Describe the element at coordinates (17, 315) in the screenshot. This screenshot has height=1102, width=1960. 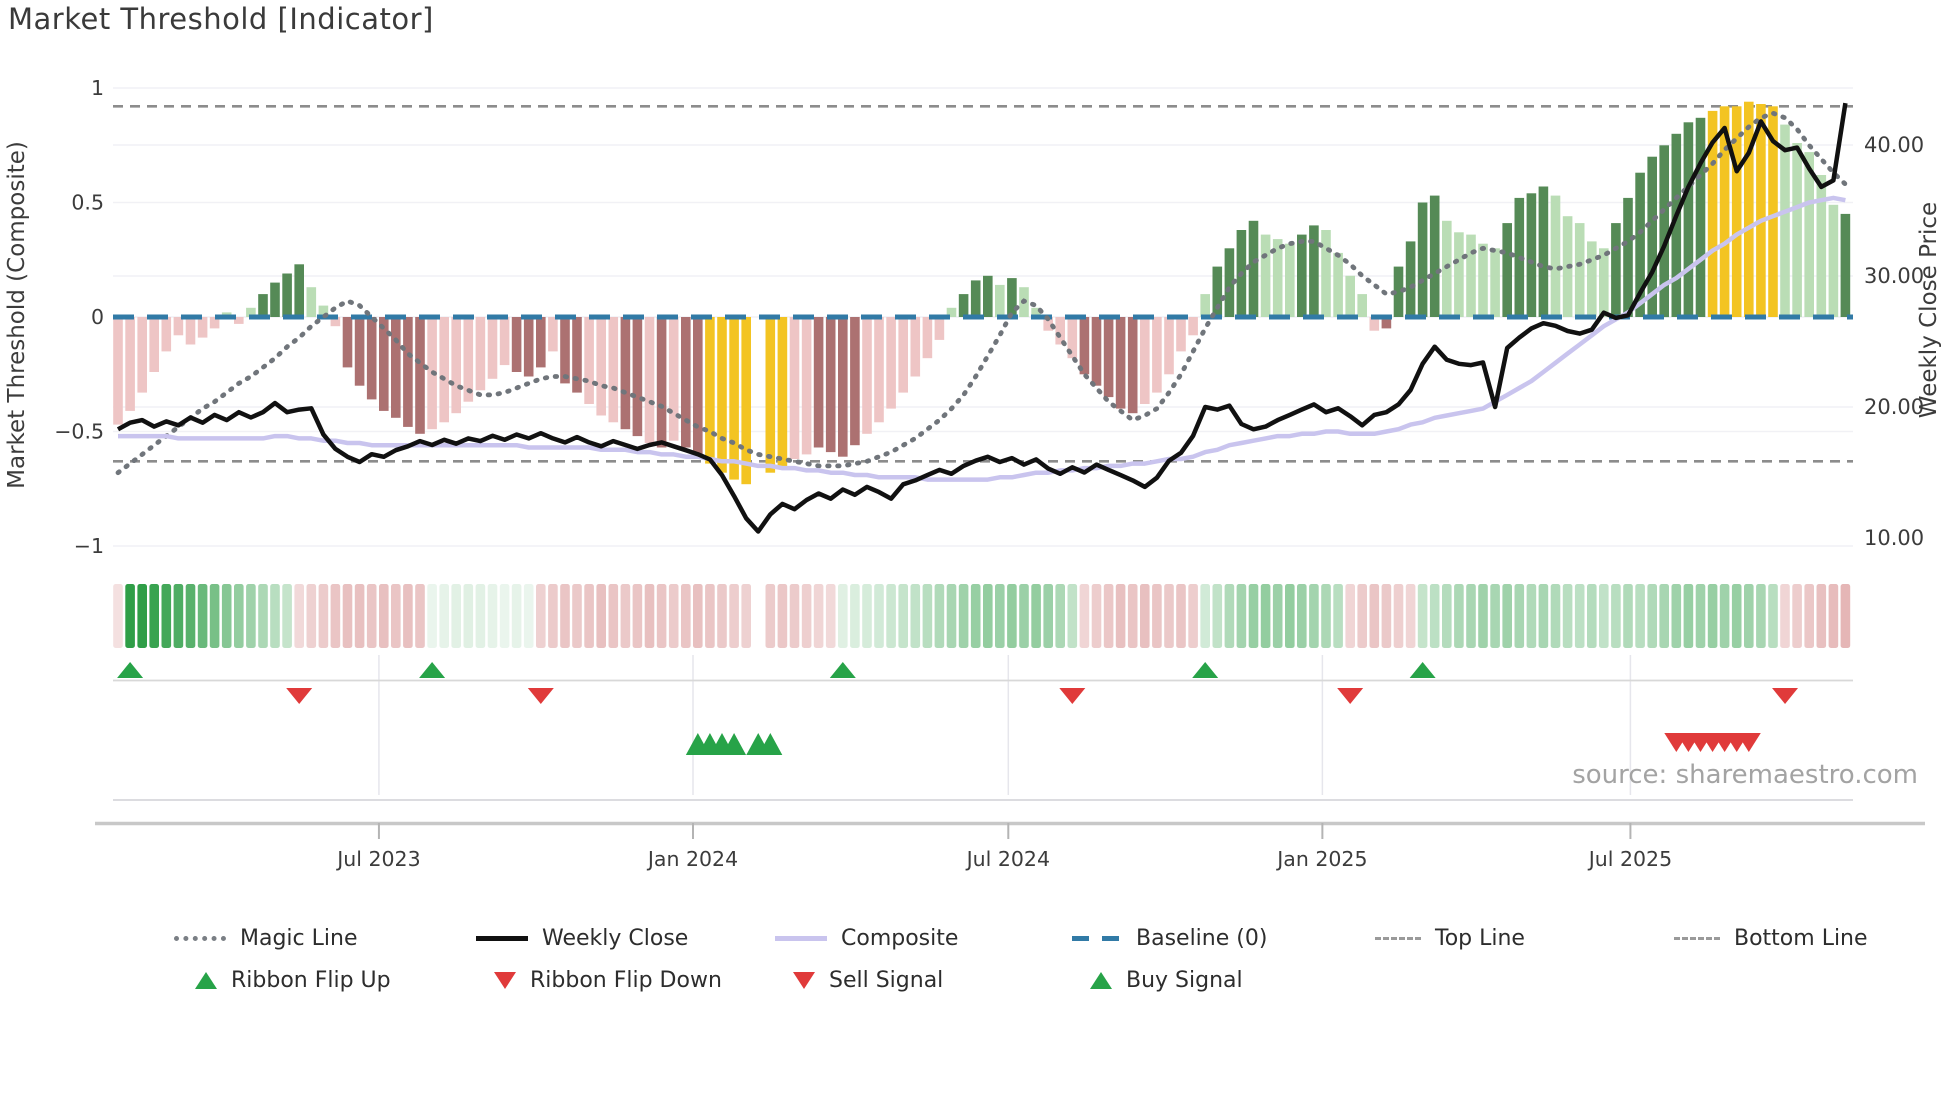
I see `y-axis-left-title: Market Threshold (Composite)` at that location.